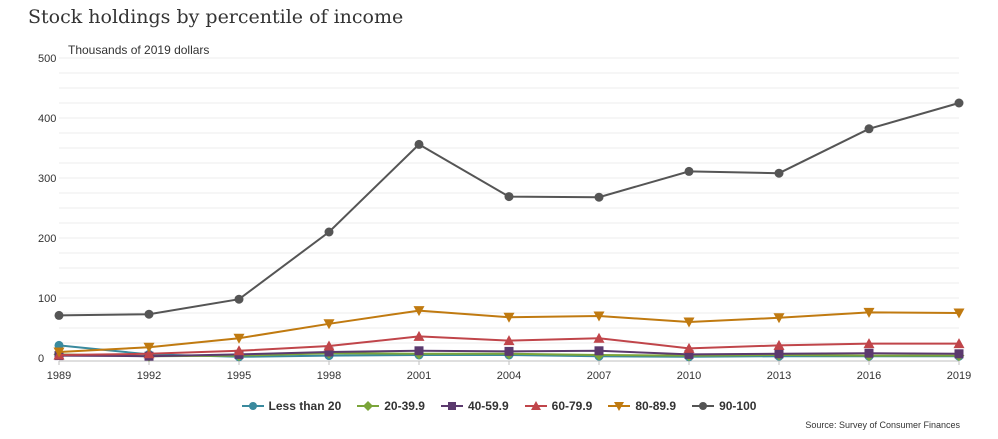  I want to click on legend-label: 80-89.9, so click(656, 406).